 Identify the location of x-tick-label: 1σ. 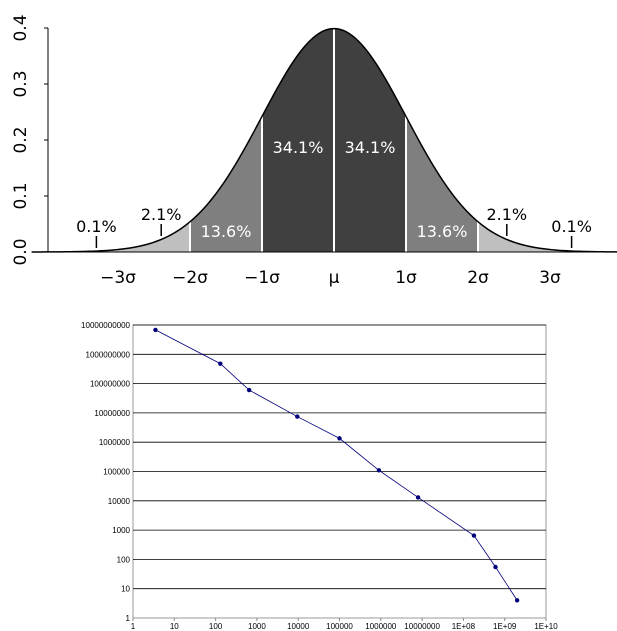
(406, 278).